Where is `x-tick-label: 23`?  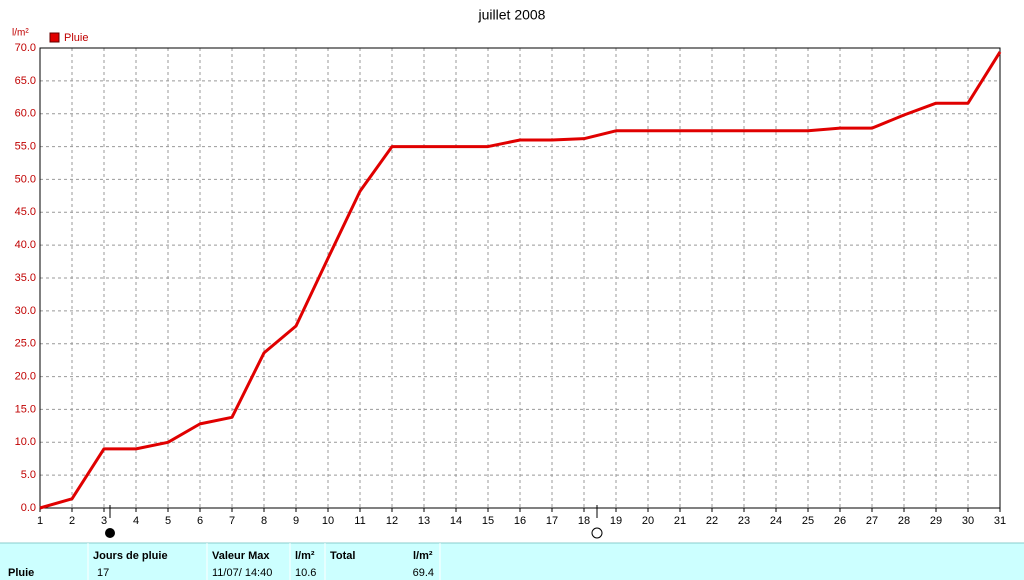 x-tick-label: 23 is located at coordinates (744, 521).